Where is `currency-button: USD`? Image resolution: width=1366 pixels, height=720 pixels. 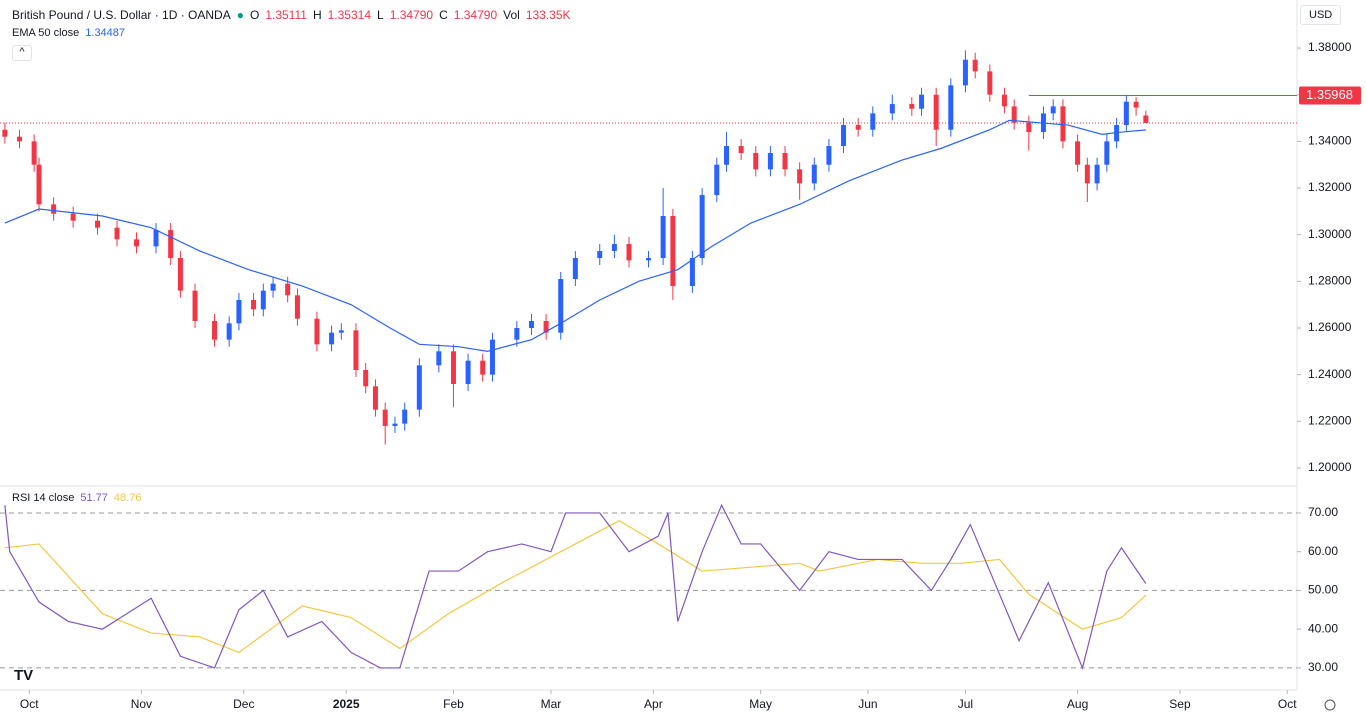
currency-button: USD is located at coordinates (1321, 15).